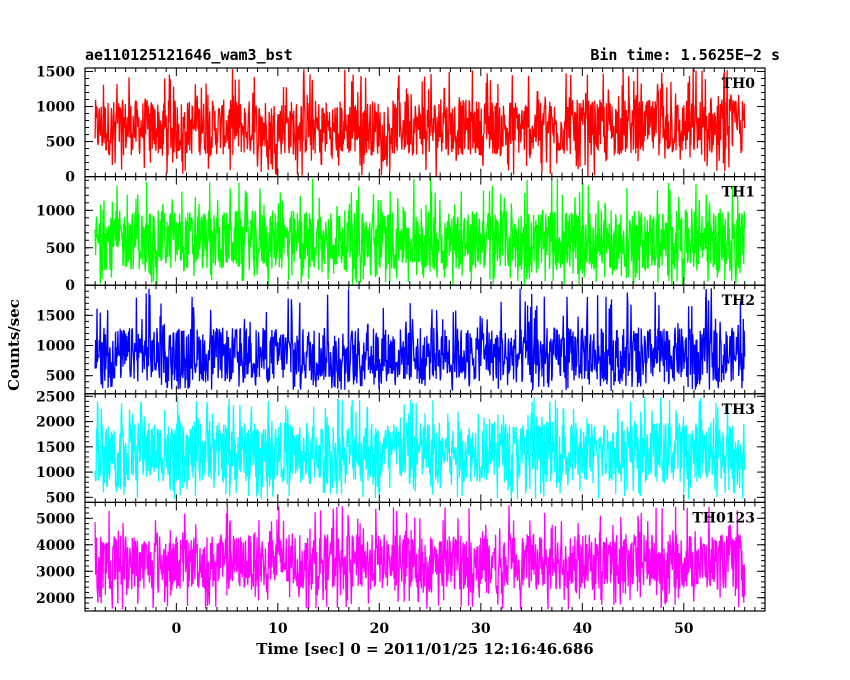 The height and width of the screenshot is (680, 850). Describe the element at coordinates (420, 231) in the screenshot. I see `series-line-th1` at that location.